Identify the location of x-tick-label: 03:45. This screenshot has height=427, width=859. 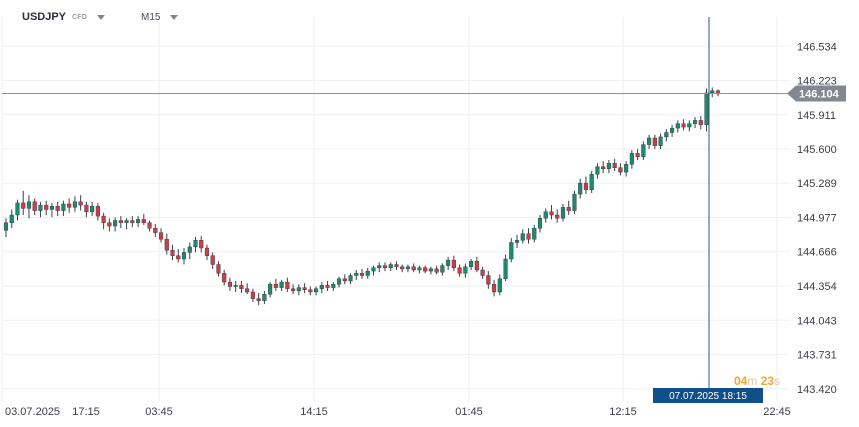
(159, 412).